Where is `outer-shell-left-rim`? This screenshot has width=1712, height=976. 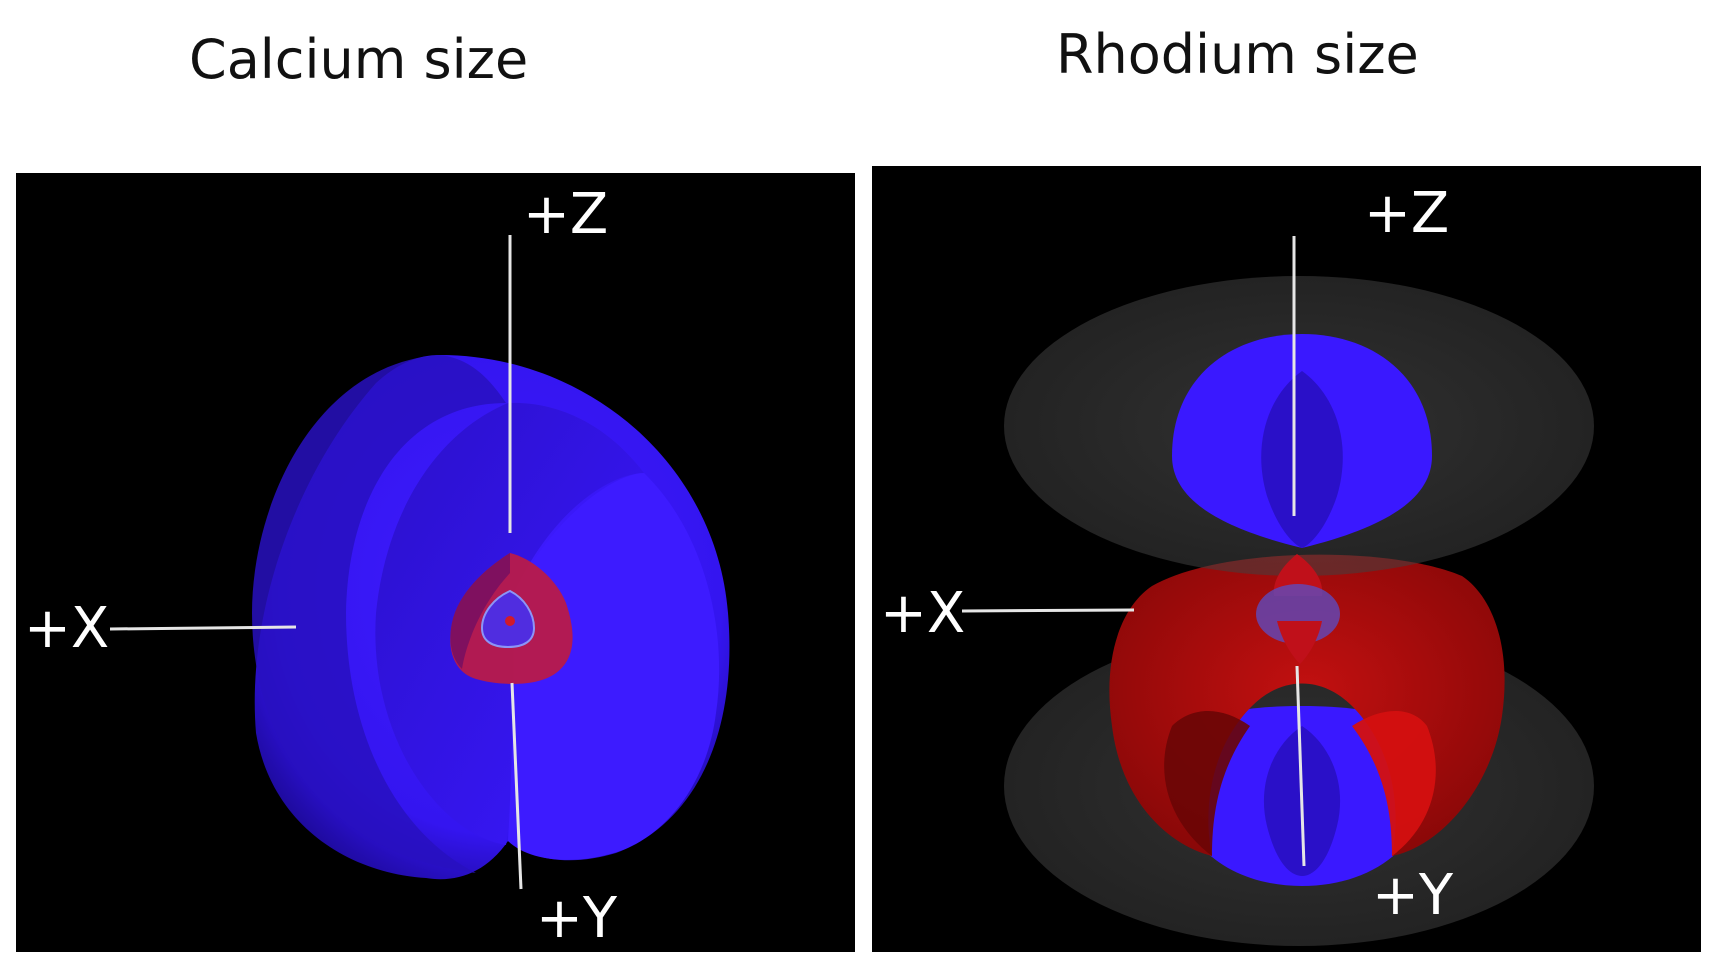 outer-shell-left-rim is located at coordinates (379, 614).